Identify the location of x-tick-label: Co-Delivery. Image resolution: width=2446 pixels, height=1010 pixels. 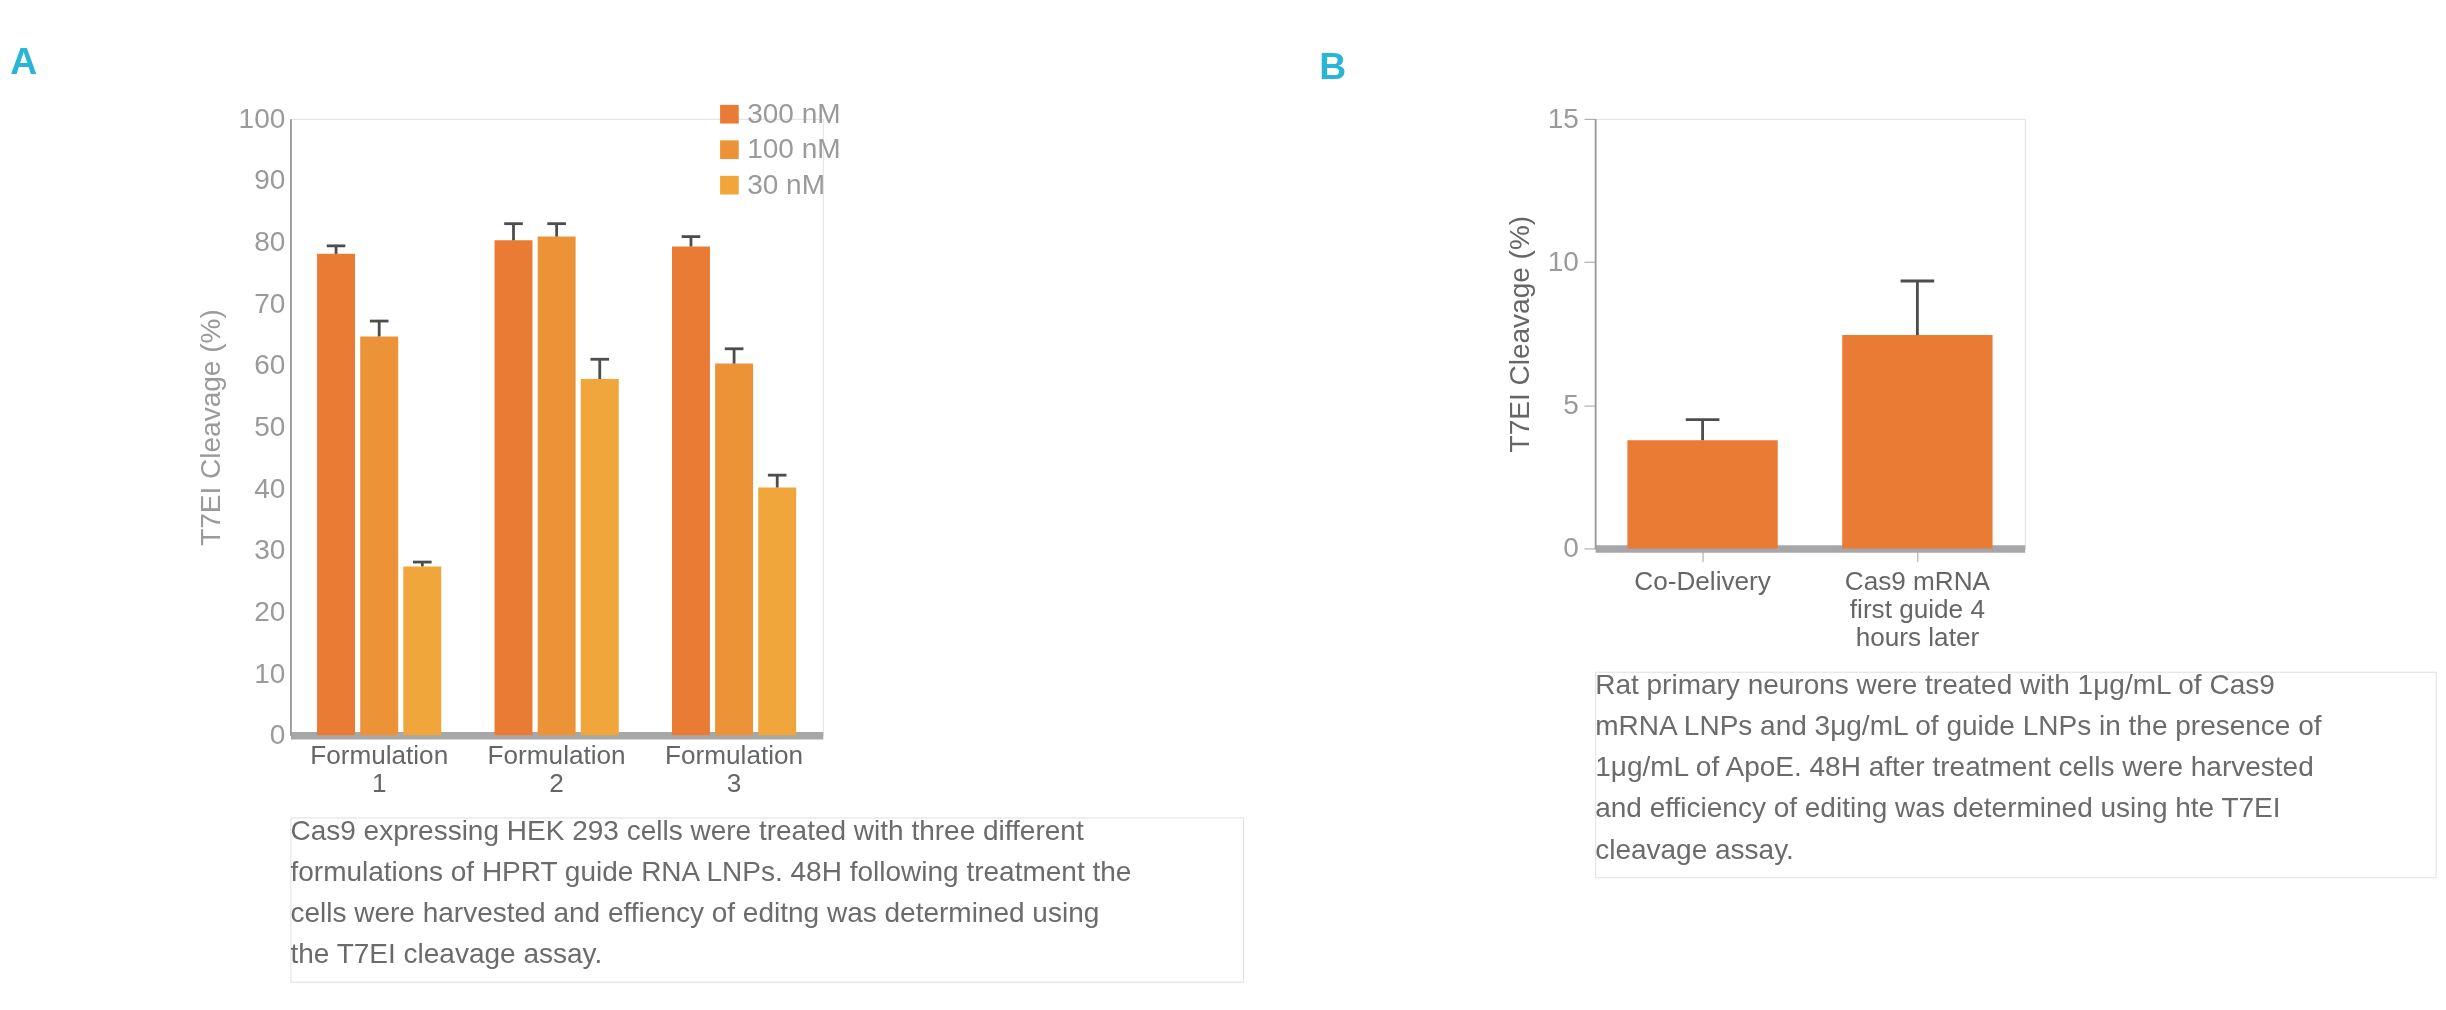
(1703, 581).